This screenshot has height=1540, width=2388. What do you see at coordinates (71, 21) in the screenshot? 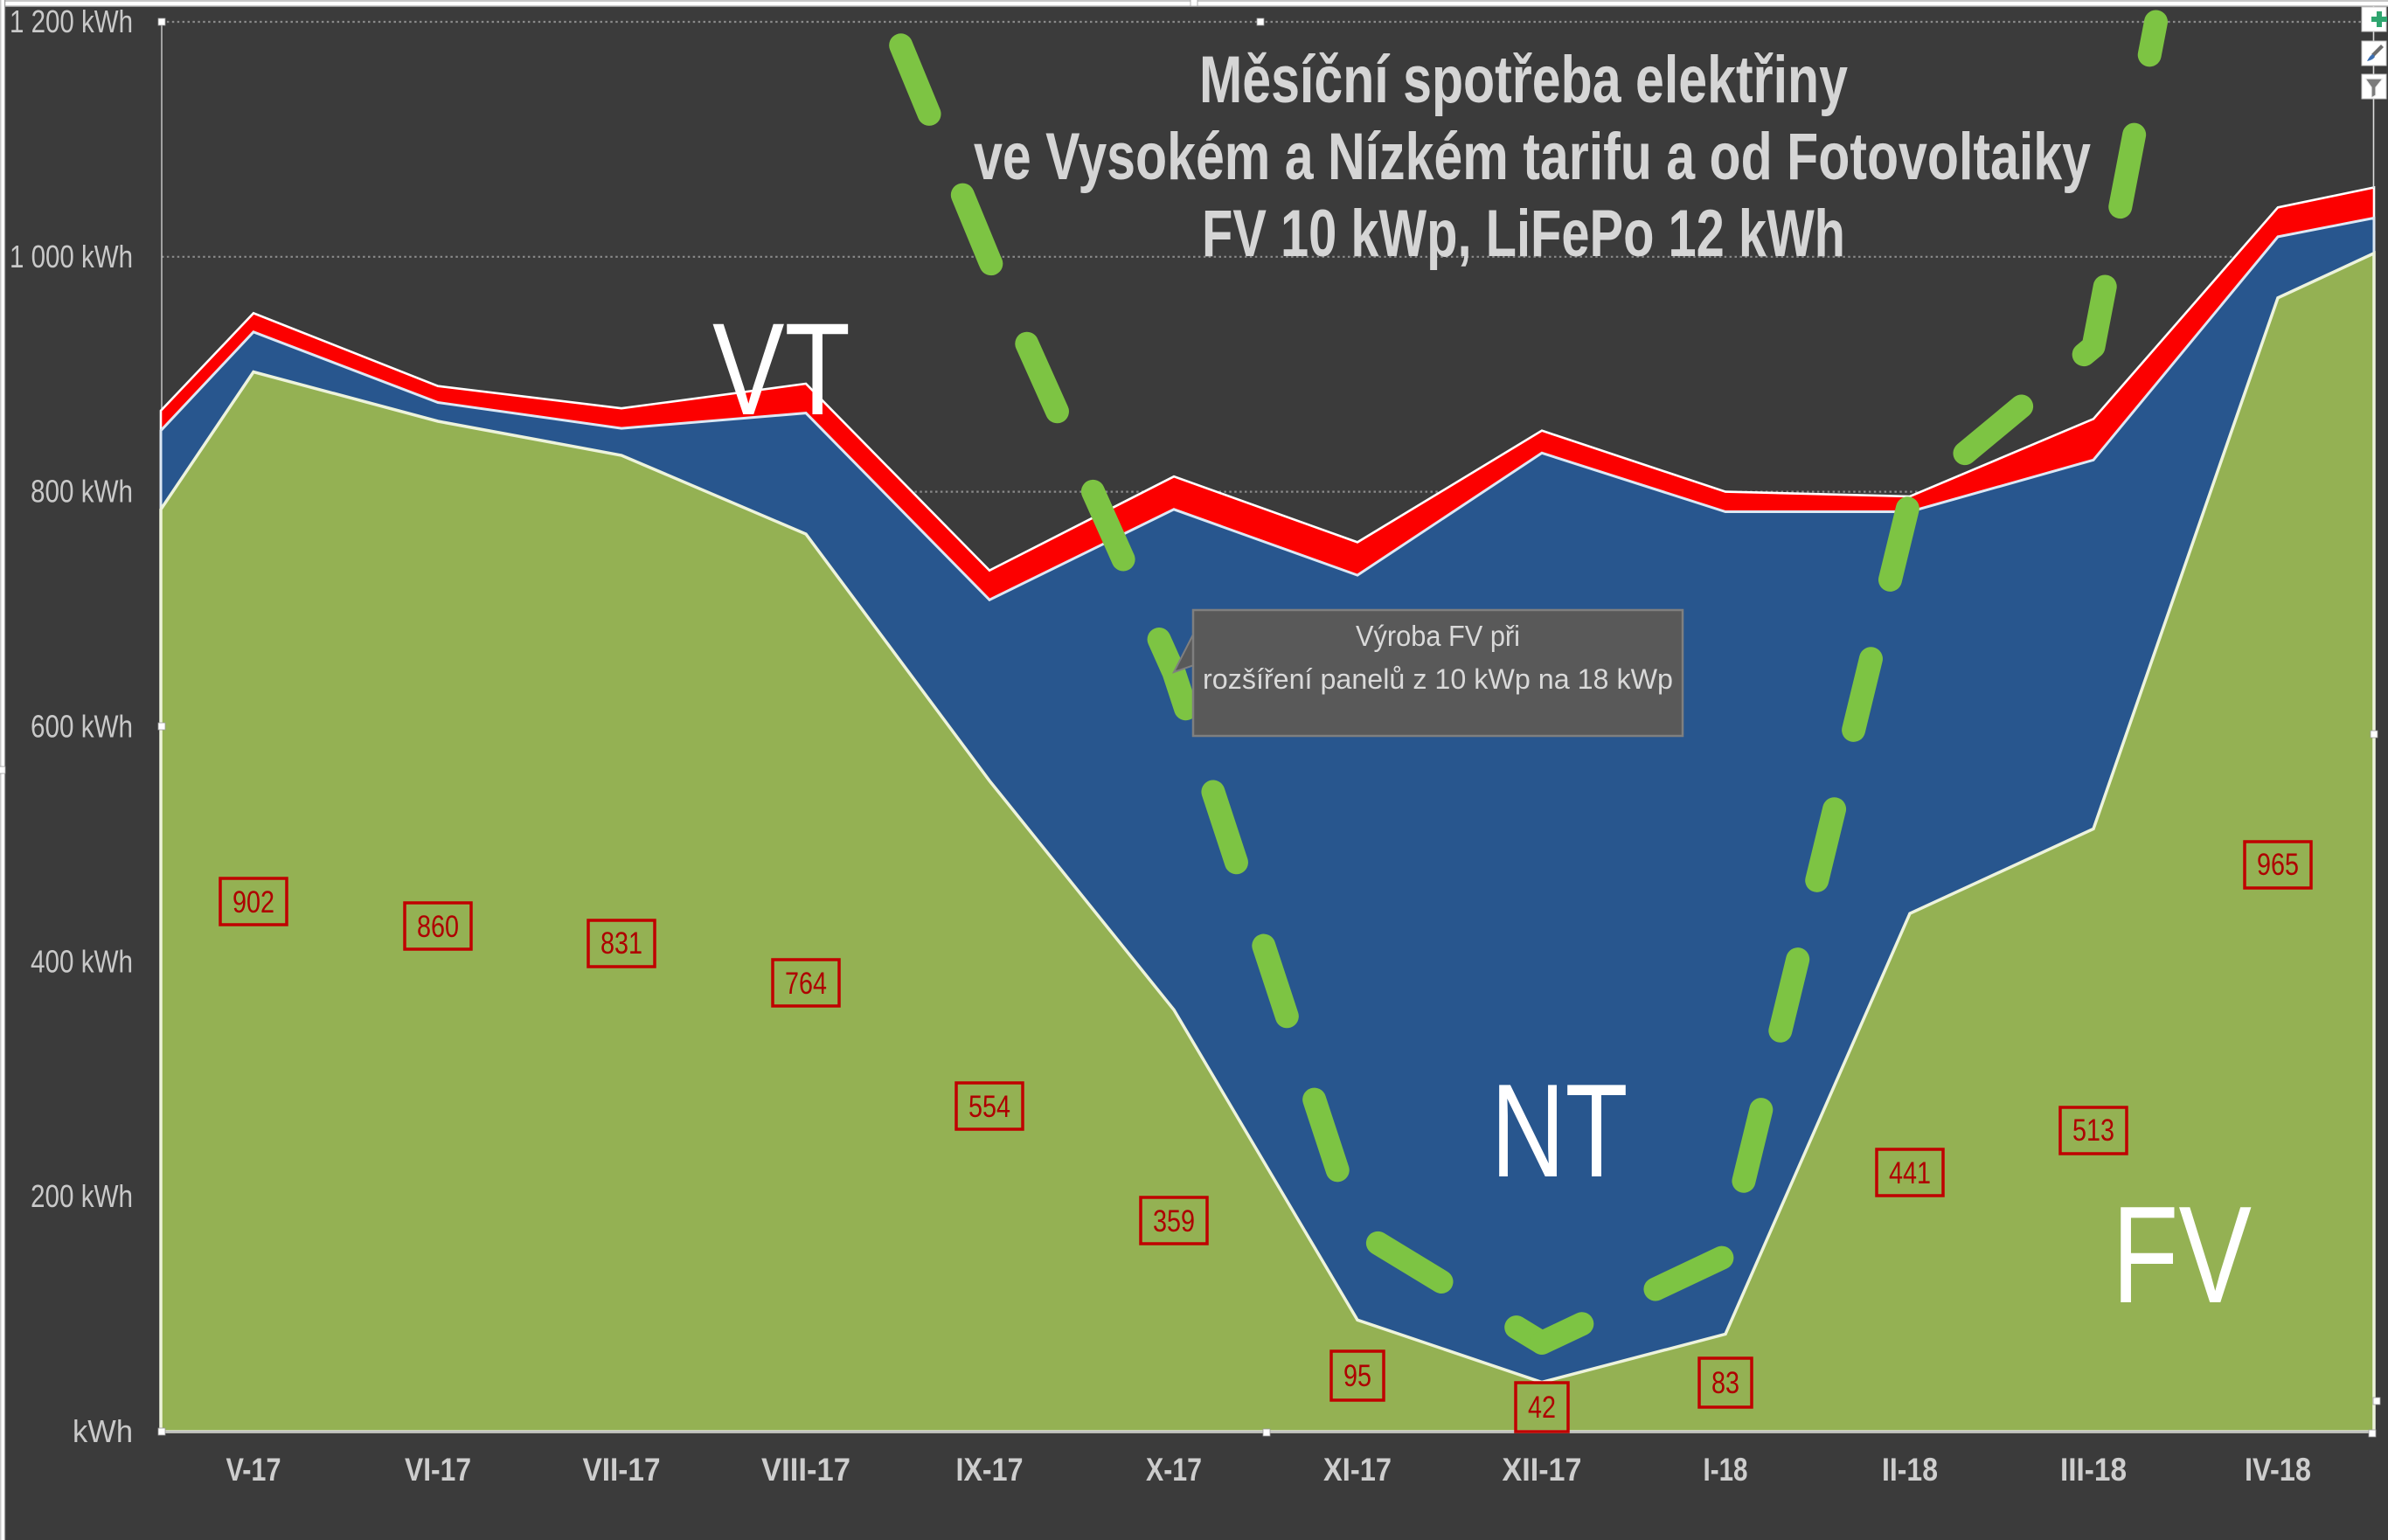
I see `svg-text: 1 200 kWh` at bounding box center [71, 21].